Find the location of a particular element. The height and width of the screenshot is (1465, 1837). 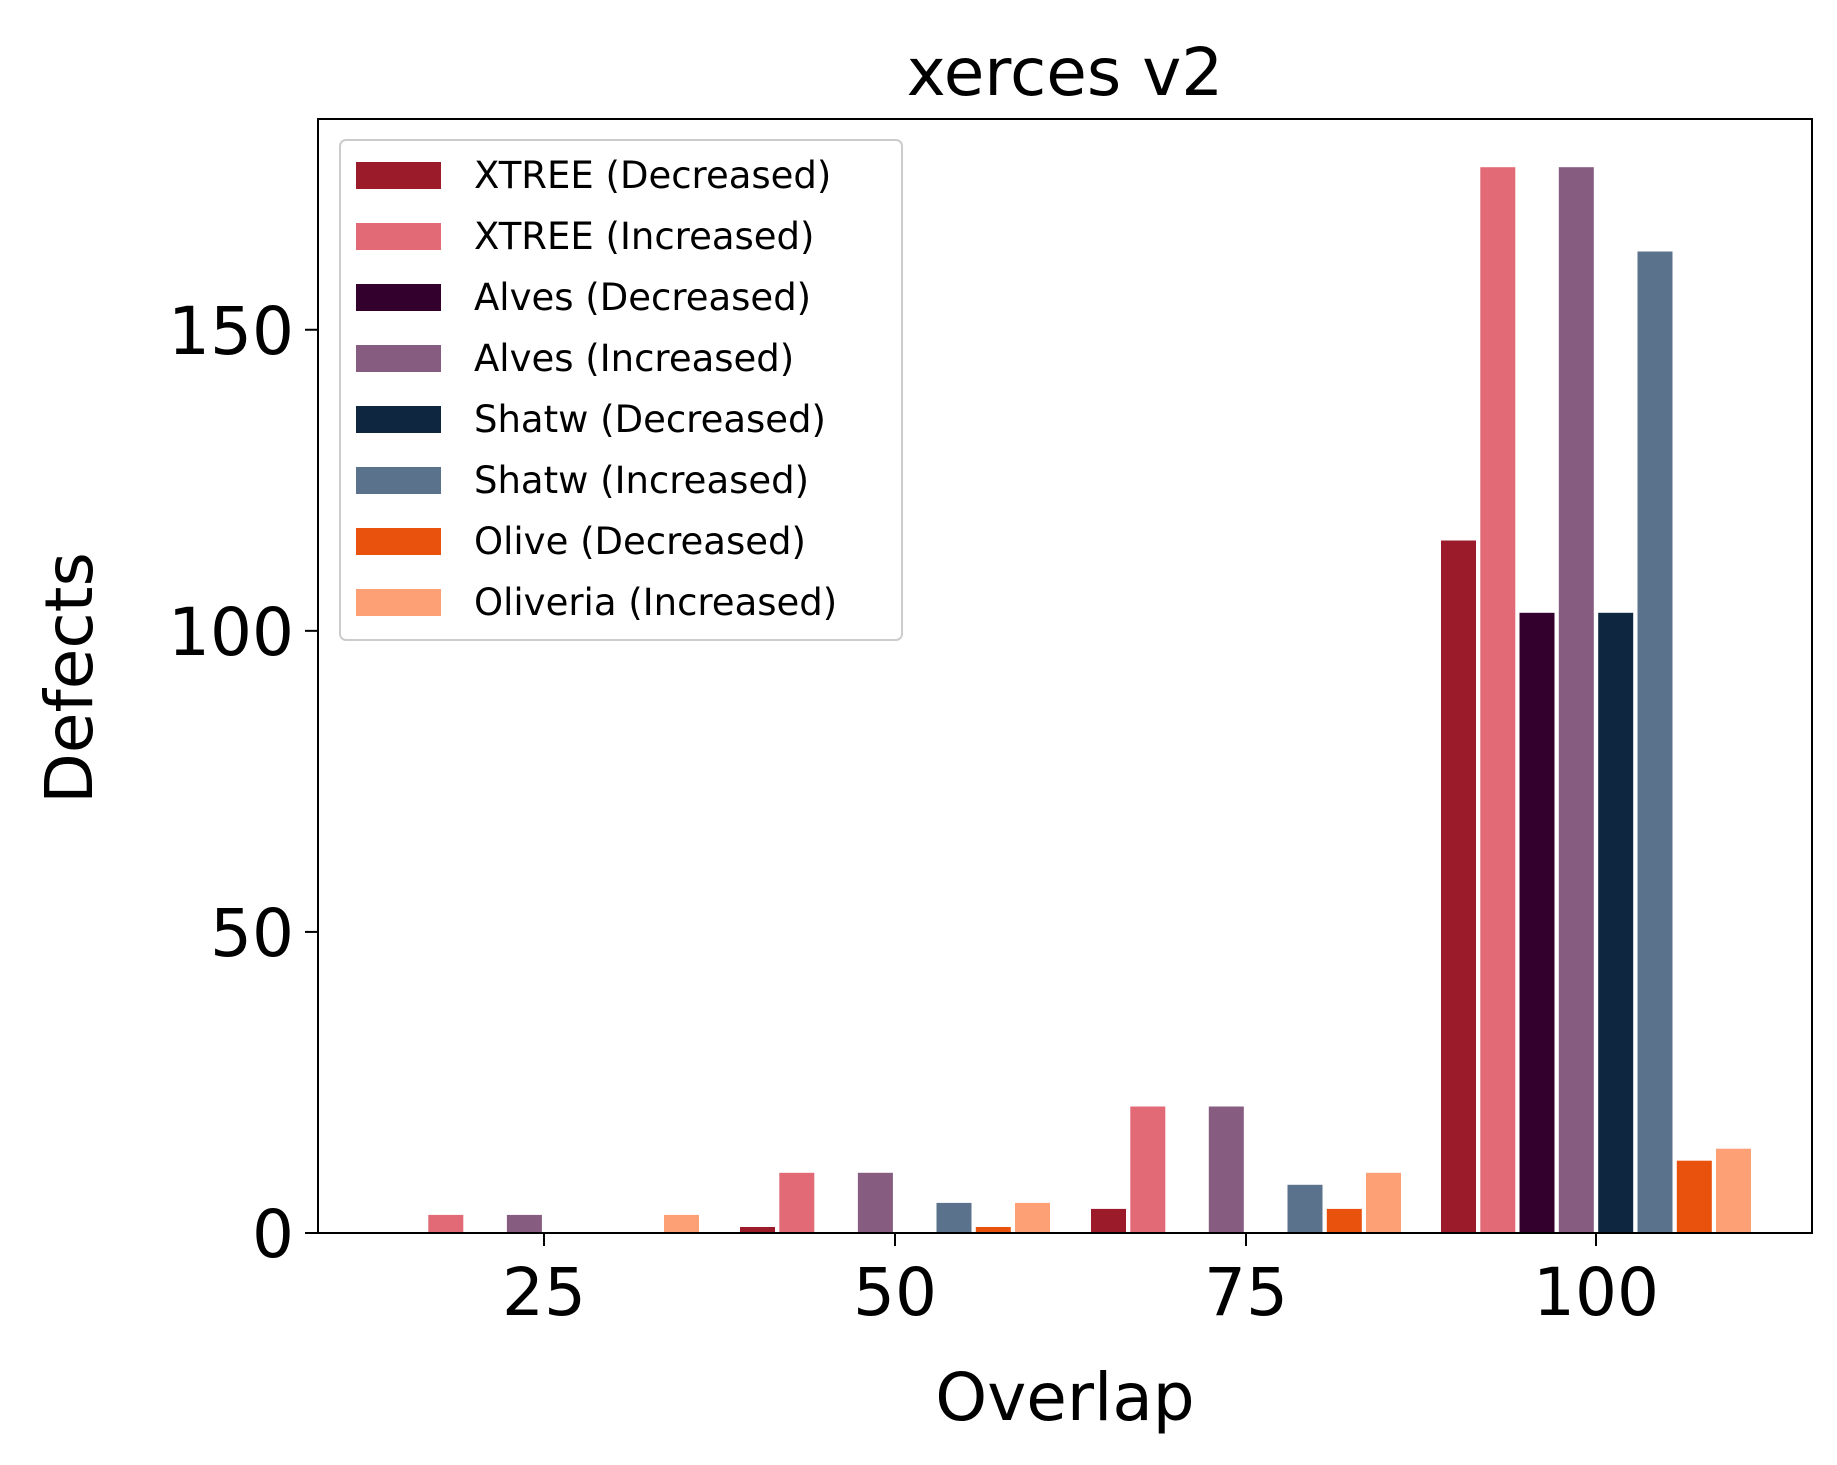

legend-label-6: Olive (Decreased) is located at coordinates (640, 541).